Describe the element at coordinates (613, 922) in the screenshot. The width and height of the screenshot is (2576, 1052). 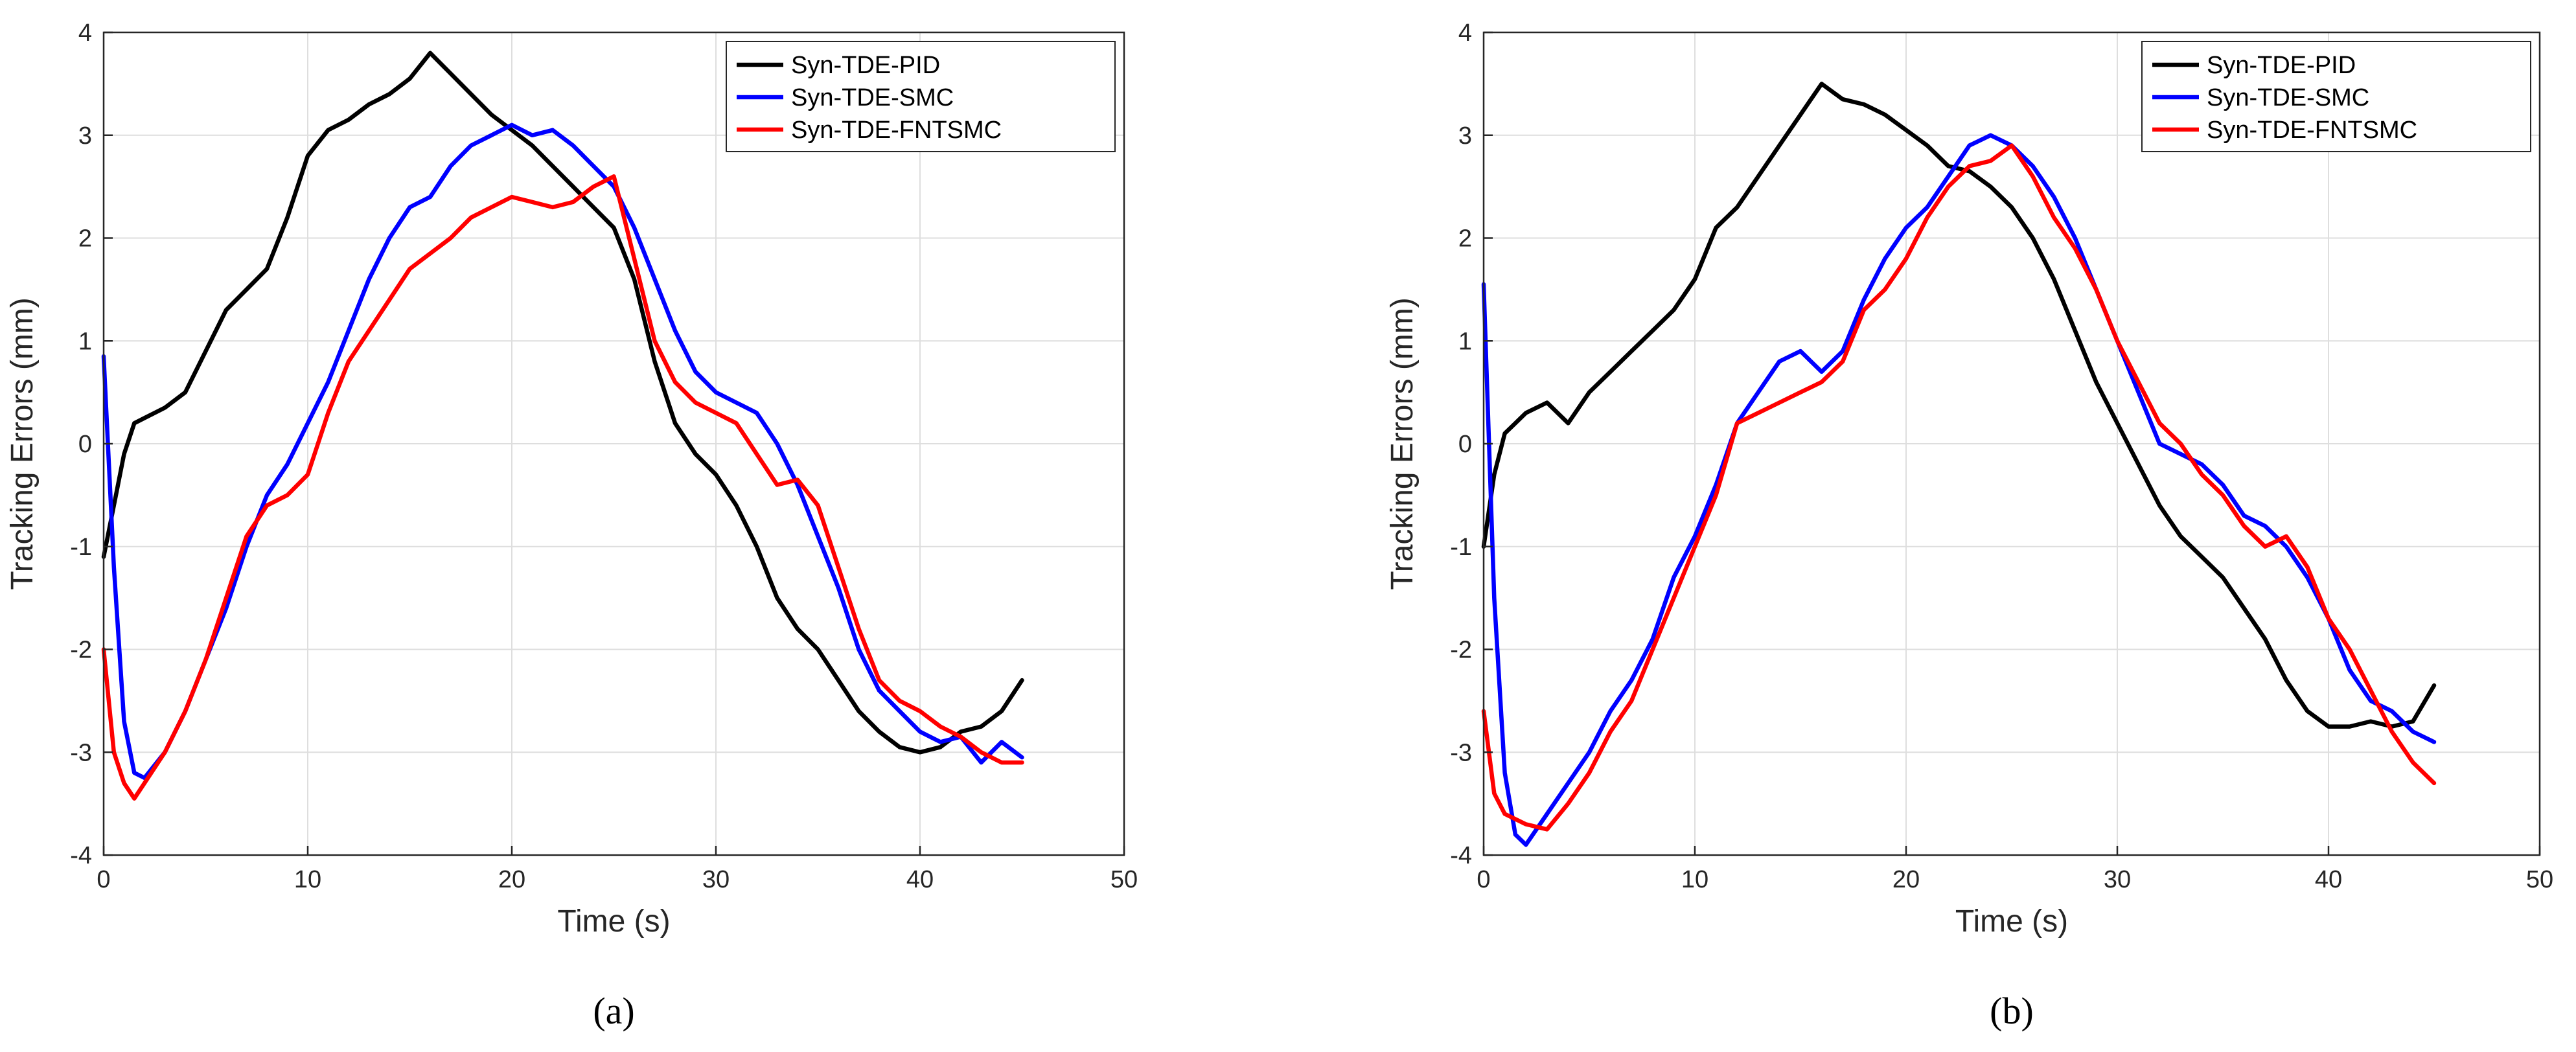
I see `x-axis-label-a: Time (s)` at that location.